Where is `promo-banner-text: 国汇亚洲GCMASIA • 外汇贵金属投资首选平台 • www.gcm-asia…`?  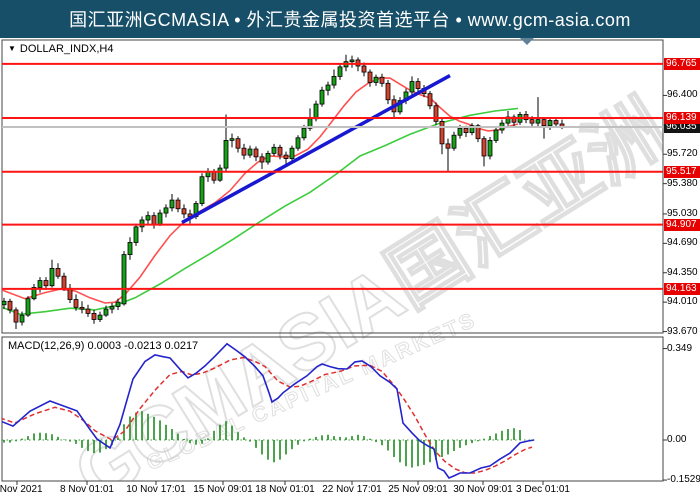
promo-banner-text: 国汇亚洲GCMASIA • 外汇贵金属投资首选平台 • www.gcm-asia… is located at coordinates (350, 20).